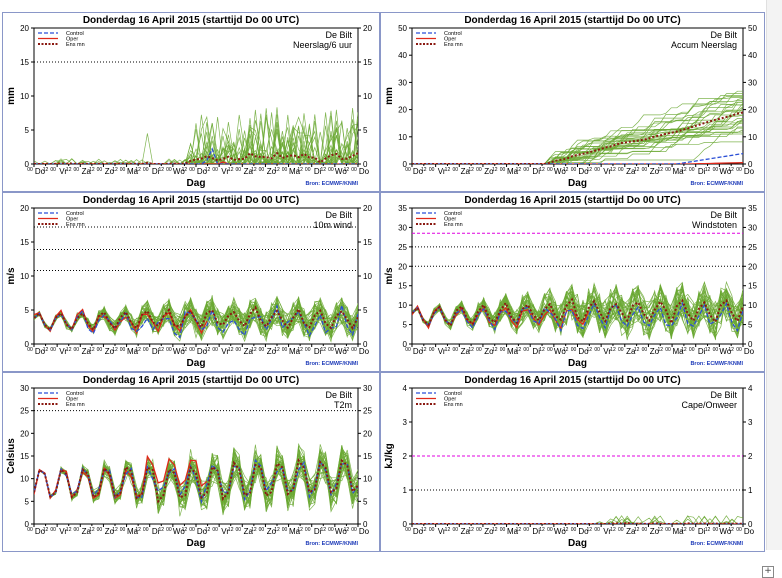  What do you see at coordinates (27, 130) in the screenshot?
I see `ytick-label-left: 5` at bounding box center [27, 130].